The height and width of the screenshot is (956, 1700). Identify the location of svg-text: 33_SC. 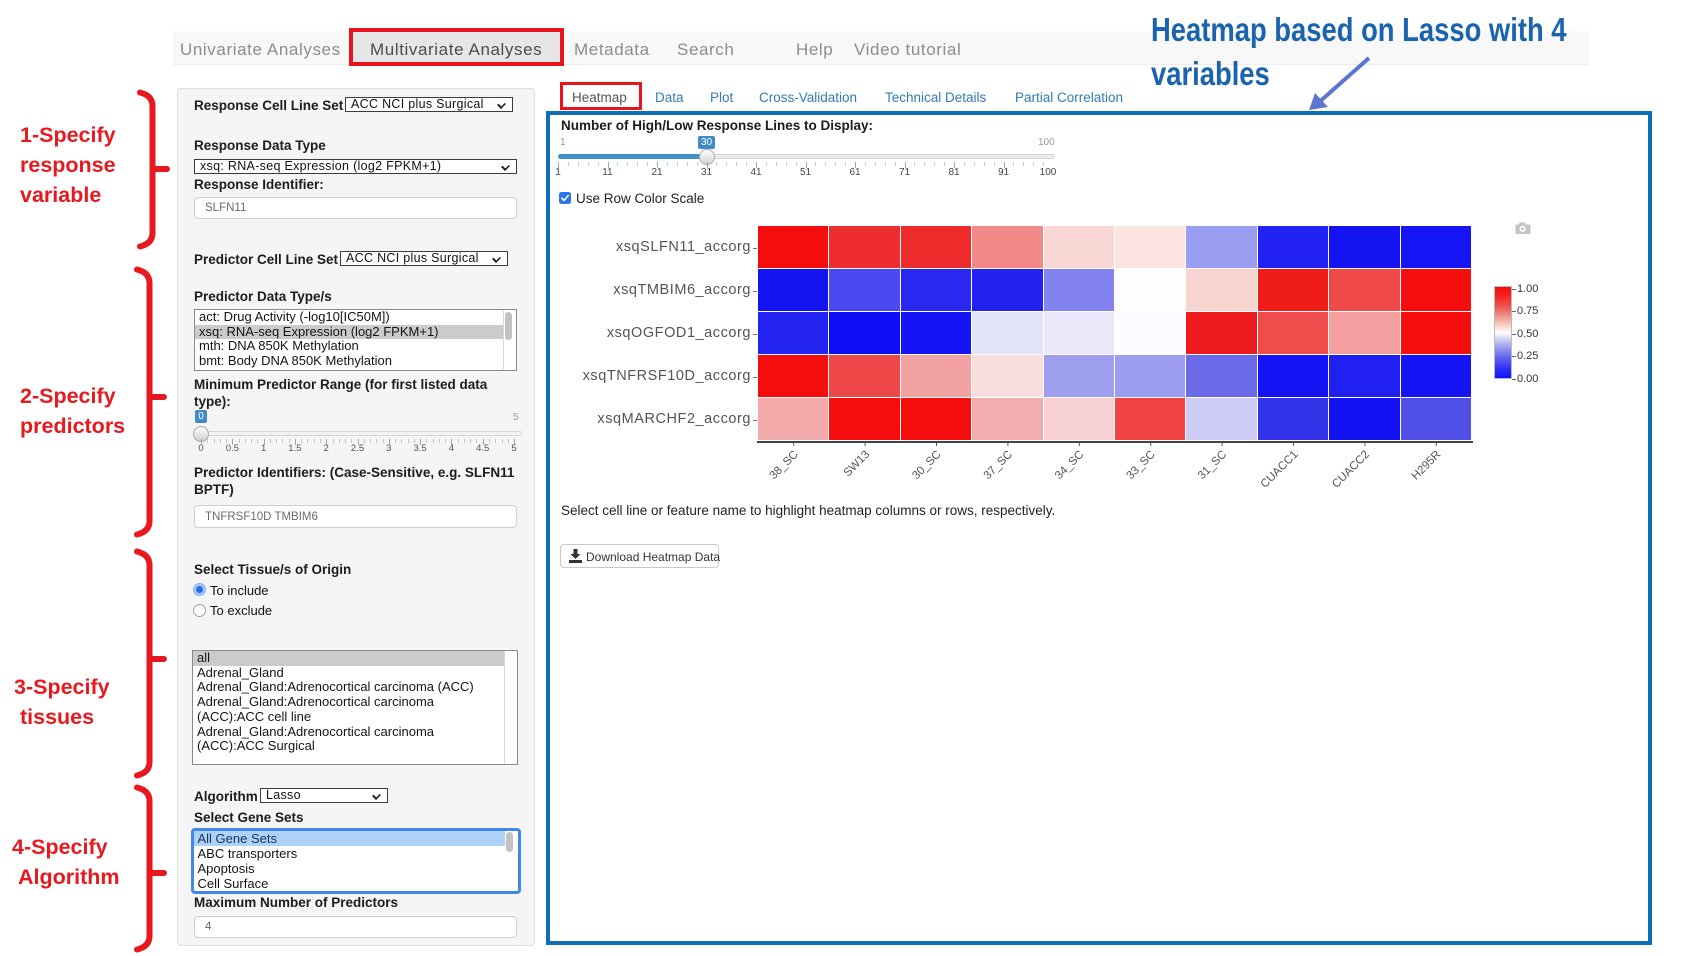
(1140, 465).